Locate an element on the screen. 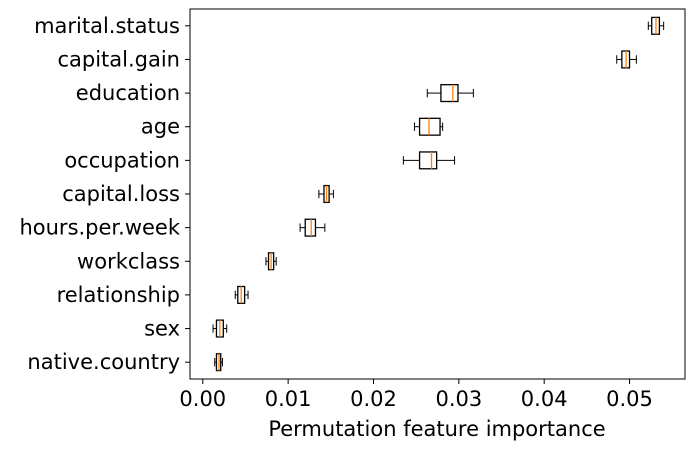  x-axis-title: Permutation feature importance is located at coordinates (436, 429).